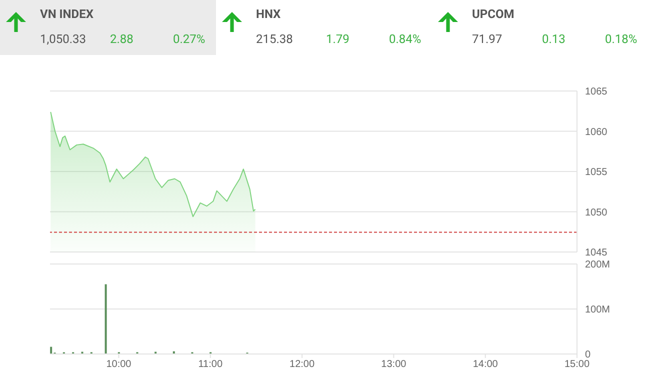  Describe the element at coordinates (189, 39) in the screenshot. I see `text: 0.27%` at that location.